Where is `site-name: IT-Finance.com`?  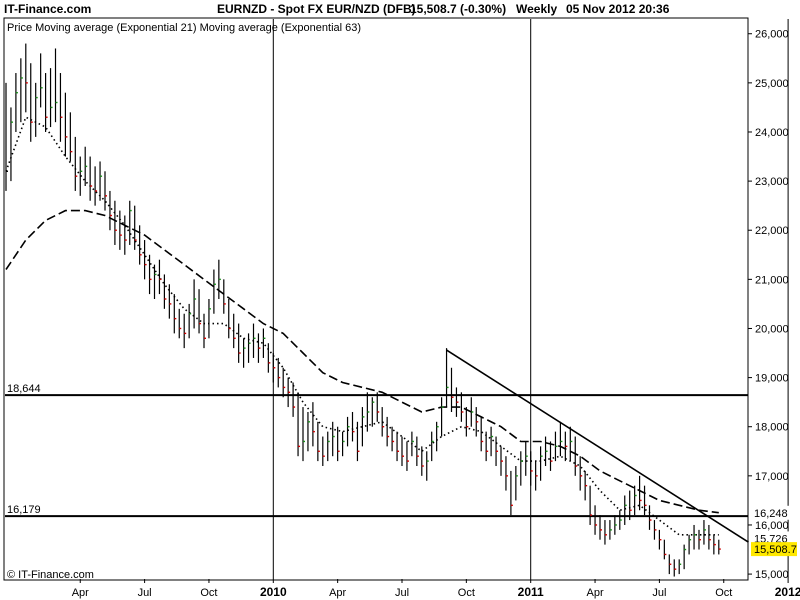
site-name: IT-Finance.com is located at coordinates (47, 9).